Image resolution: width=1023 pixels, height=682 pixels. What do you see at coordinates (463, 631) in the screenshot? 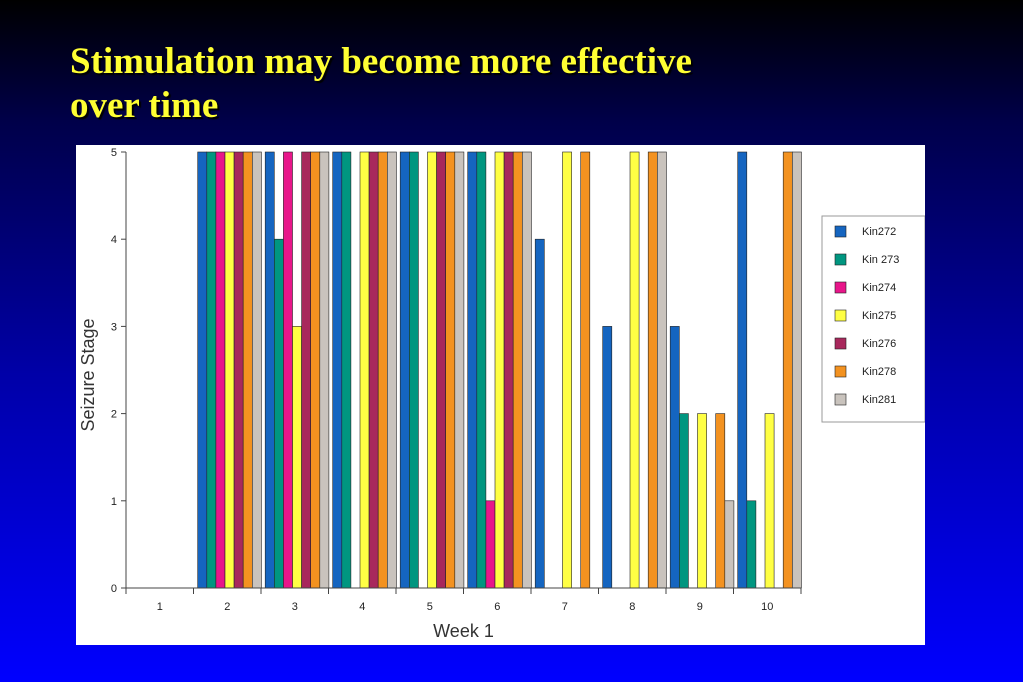
I see `x-axis-label: Week 1` at bounding box center [463, 631].